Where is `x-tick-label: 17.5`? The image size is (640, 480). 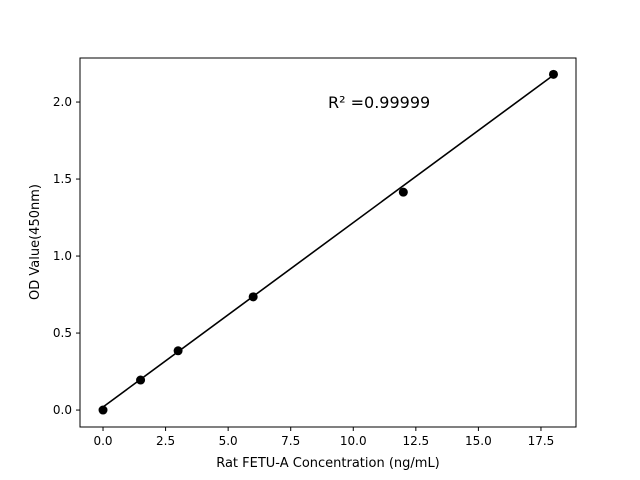 x-tick-label: 17.5 is located at coordinates (541, 441).